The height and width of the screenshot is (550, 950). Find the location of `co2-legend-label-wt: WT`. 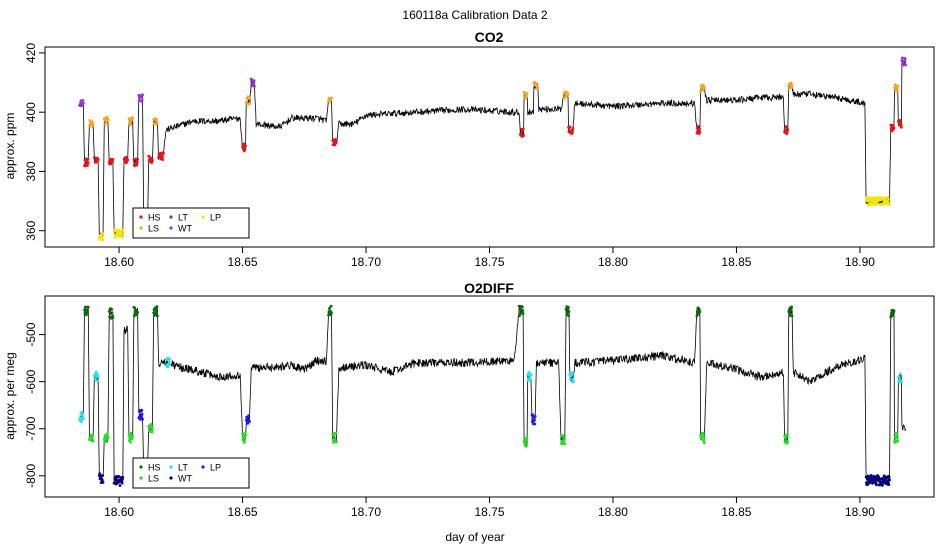

co2-legend-label-wt: WT is located at coordinates (185, 229).